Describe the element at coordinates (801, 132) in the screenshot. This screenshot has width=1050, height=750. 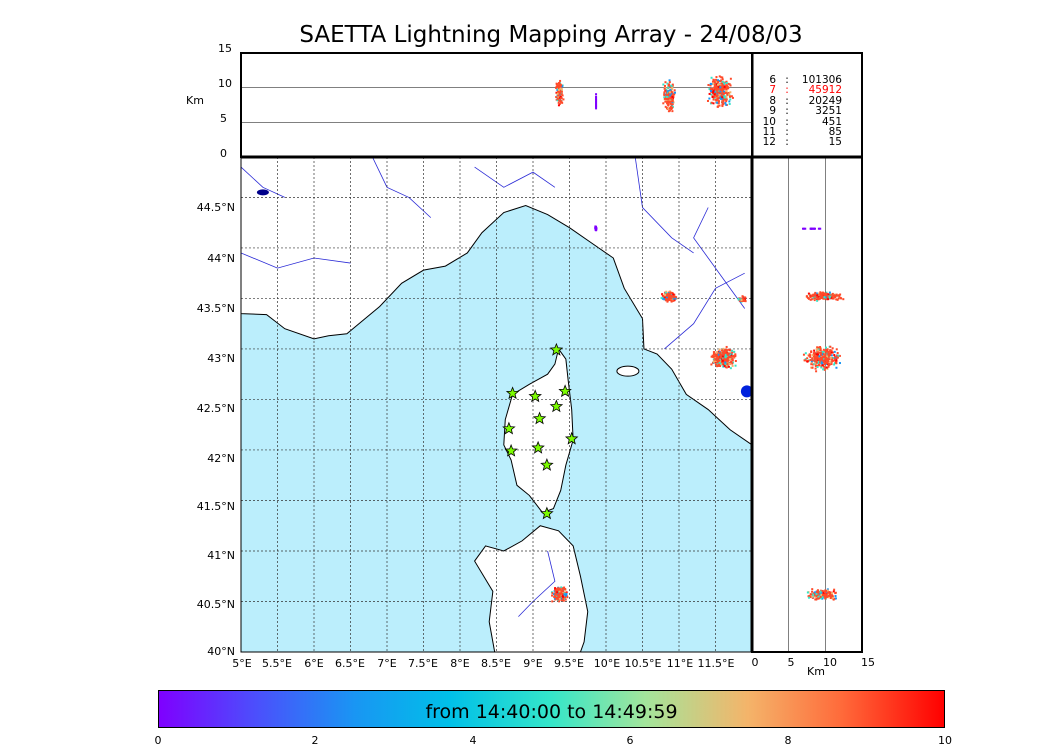
I see `count-row: 11:85` at that location.